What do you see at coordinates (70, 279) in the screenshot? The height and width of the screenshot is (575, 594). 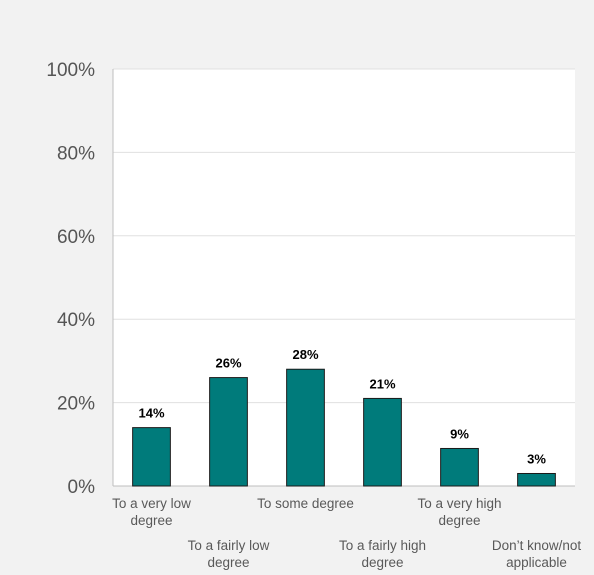 I see `y-axis-ticks: 0% 20% 40% 60% 80% 100%` at bounding box center [70, 279].